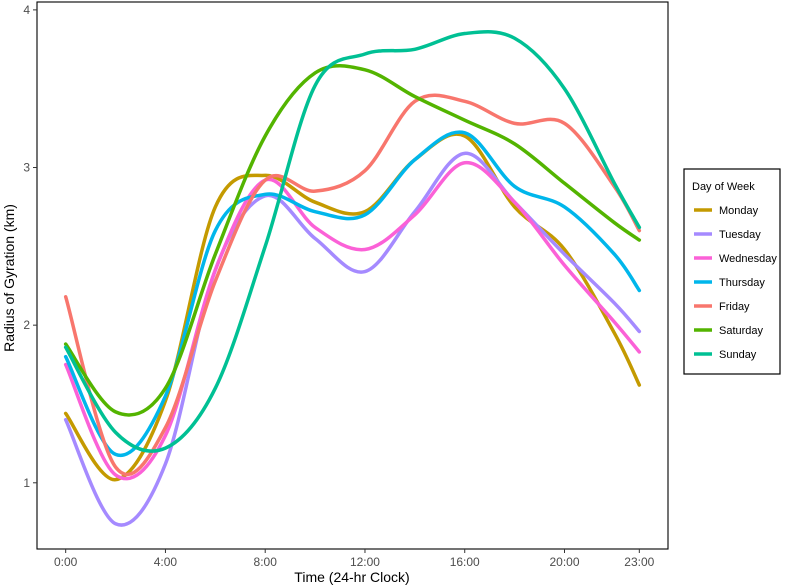 This screenshot has width=787, height=586. I want to click on x-axis-title: Time (24-hr Clock), so click(351, 577).